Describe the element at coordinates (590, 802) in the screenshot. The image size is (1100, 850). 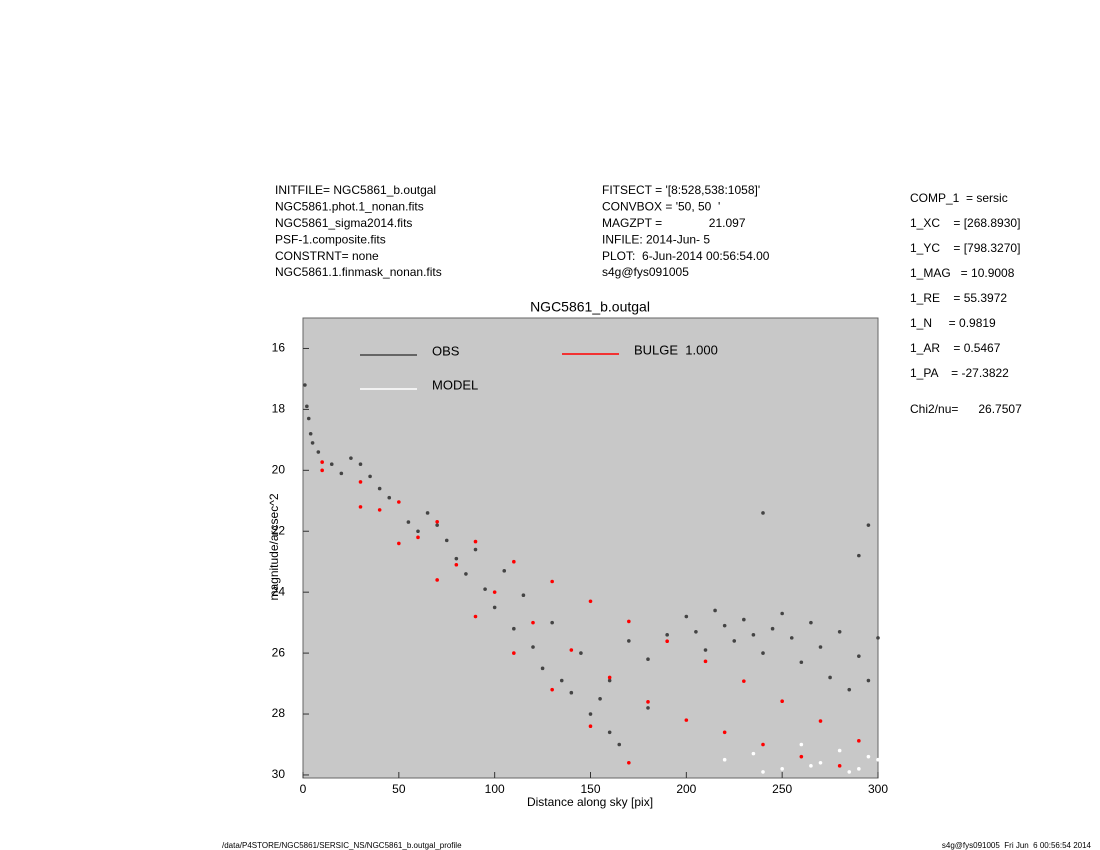
I see `x-axis-label: Distance along sky [pix]` at that location.